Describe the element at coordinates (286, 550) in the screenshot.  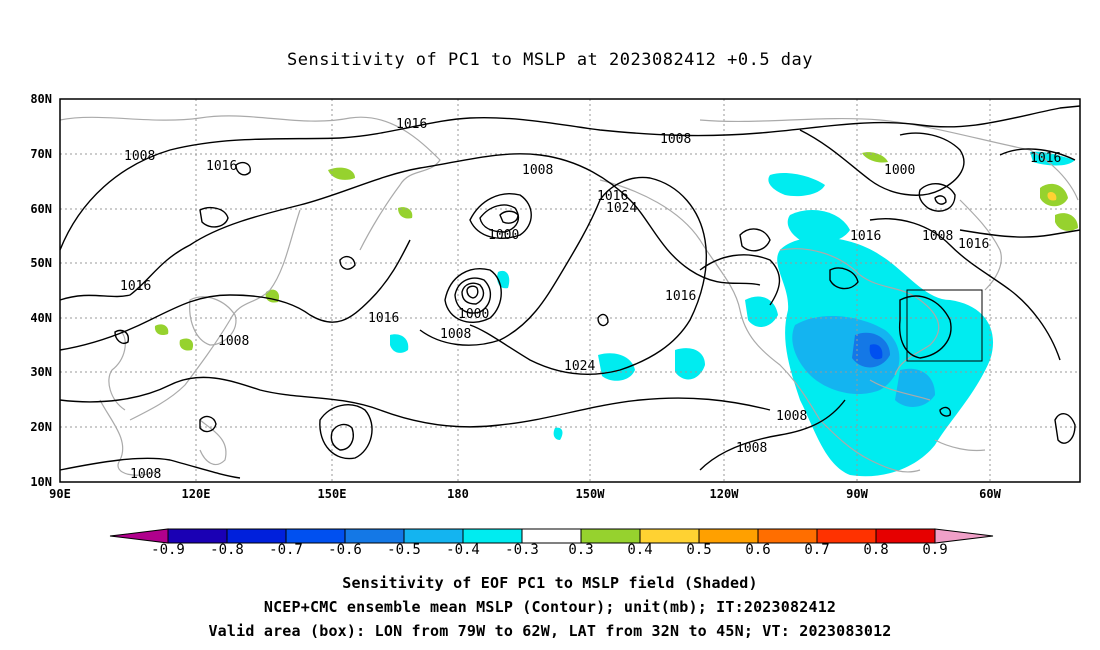
I see `colorbar-label: -0.7` at that location.